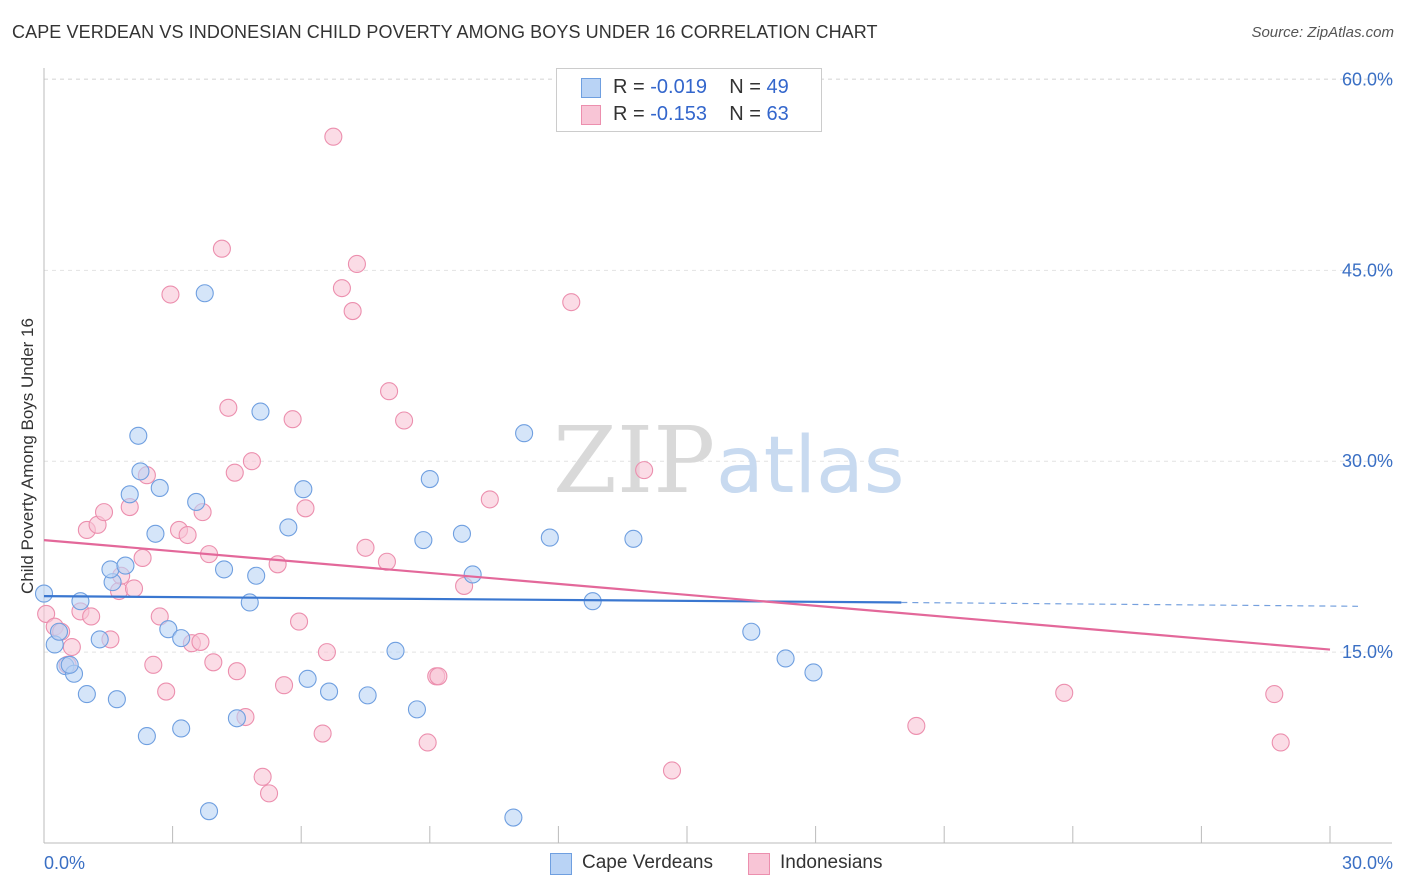 This screenshot has width=1406, height=892. I want to click on x-tick-labels: 0.0% 30.0%, so click(718, 863).